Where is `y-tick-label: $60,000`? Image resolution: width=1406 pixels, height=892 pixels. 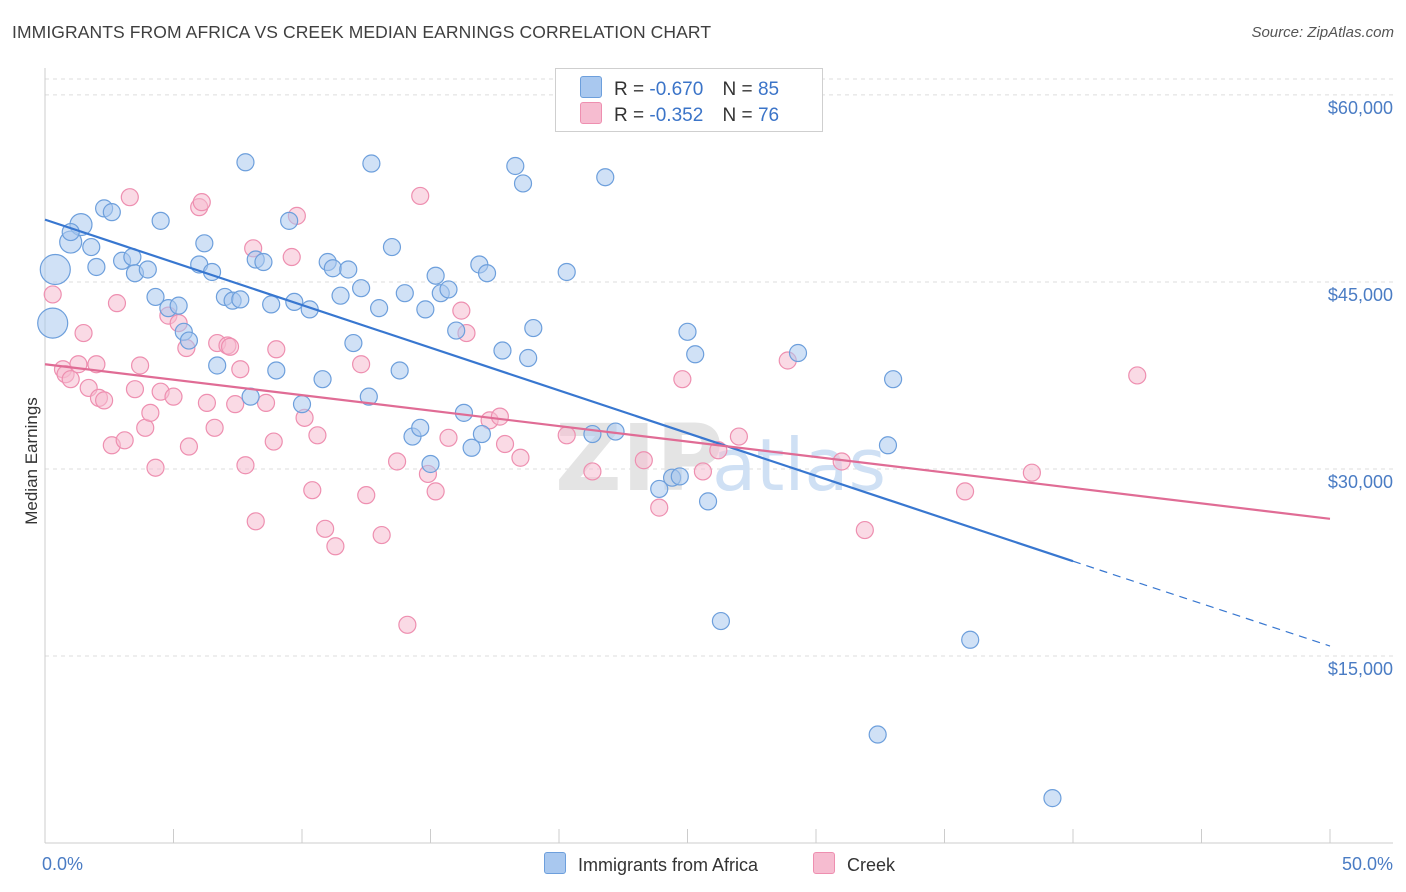
y-tick-label: $60,000 is located at coordinates (1360, 108).